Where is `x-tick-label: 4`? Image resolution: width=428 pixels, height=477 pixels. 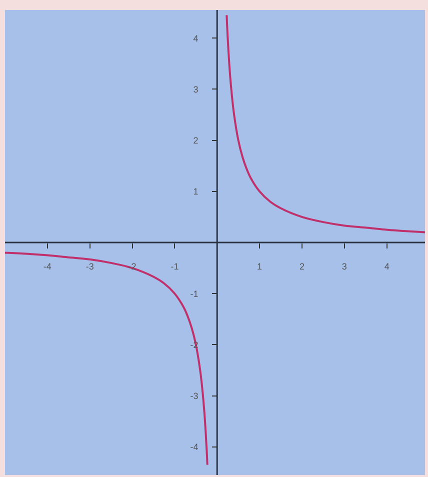
x-tick-label: 4 is located at coordinates (387, 266).